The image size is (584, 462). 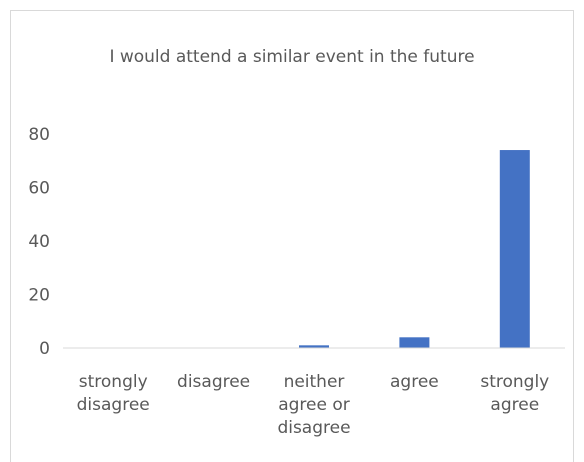 What do you see at coordinates (44, 349) in the screenshot?
I see `y-tick-label: 0` at bounding box center [44, 349].